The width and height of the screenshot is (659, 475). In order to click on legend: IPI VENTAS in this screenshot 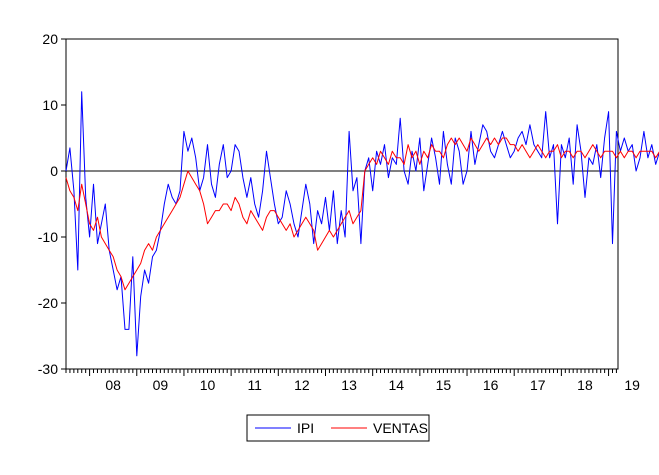, I will do `click(338, 428)`.